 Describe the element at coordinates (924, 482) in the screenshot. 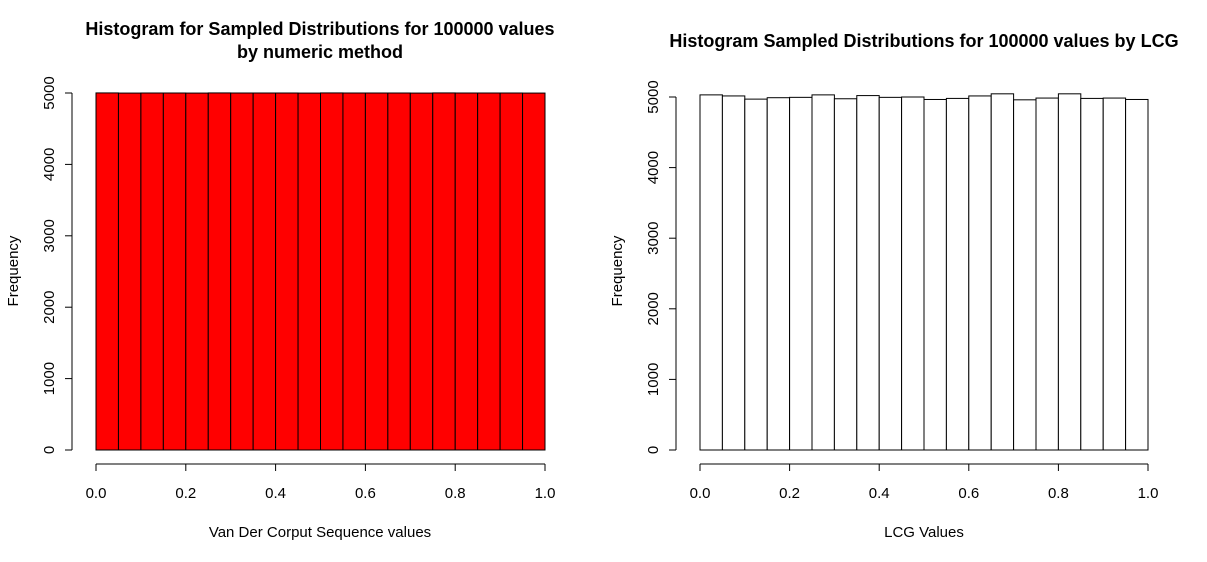

I see `chart-right-x-axis: 0.0 0.2 0.4 0.6 0.8 1.0` at that location.